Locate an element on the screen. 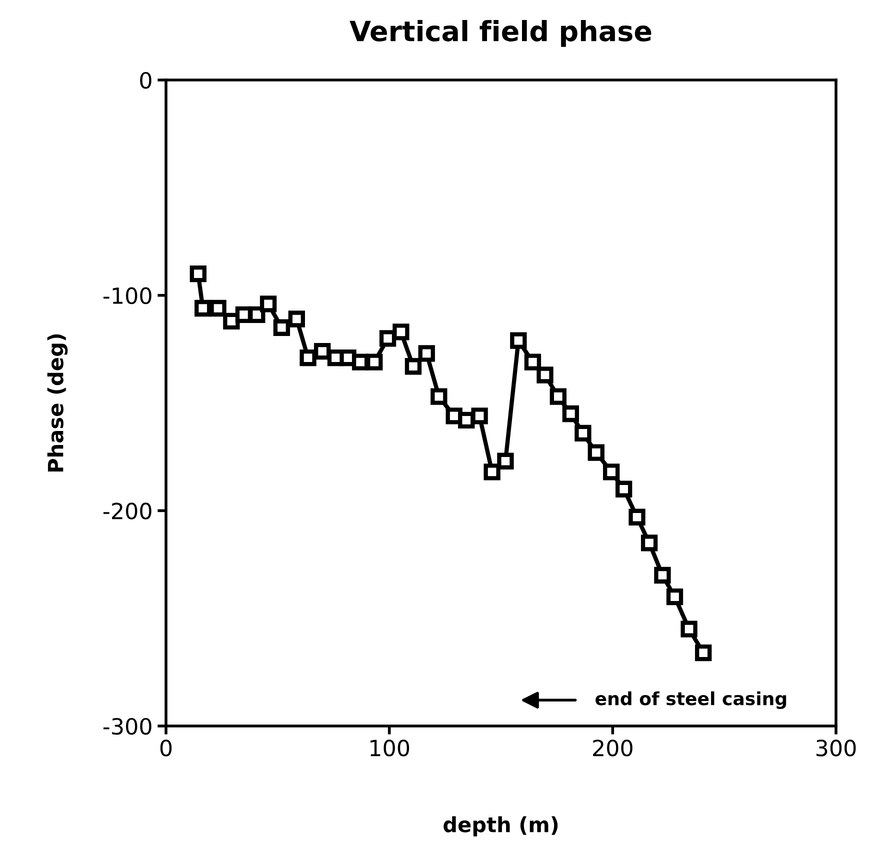  y-tick-label: -200 is located at coordinates (127, 511).